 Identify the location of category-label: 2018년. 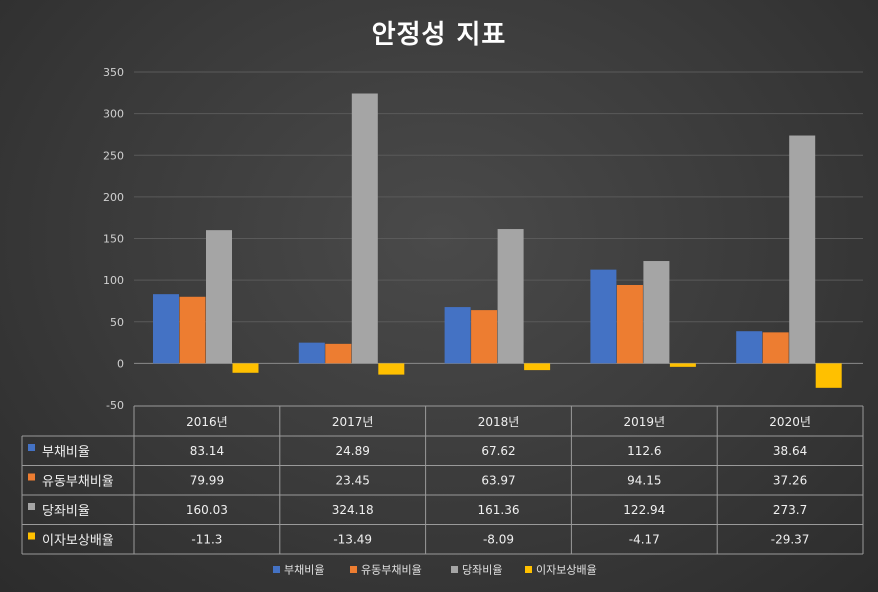
(499, 422).